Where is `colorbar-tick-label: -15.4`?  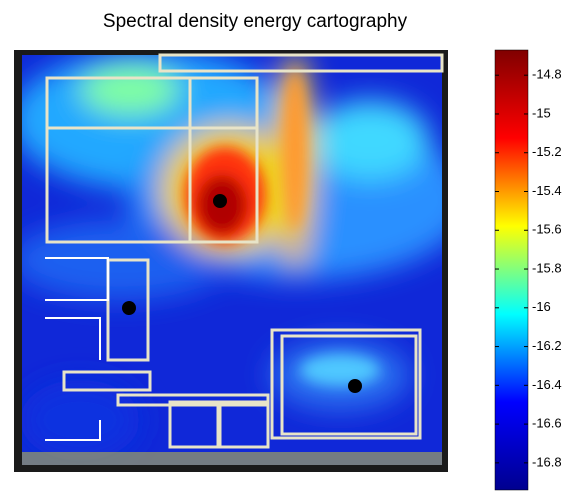 colorbar-tick-label: -15.4 is located at coordinates (547, 190).